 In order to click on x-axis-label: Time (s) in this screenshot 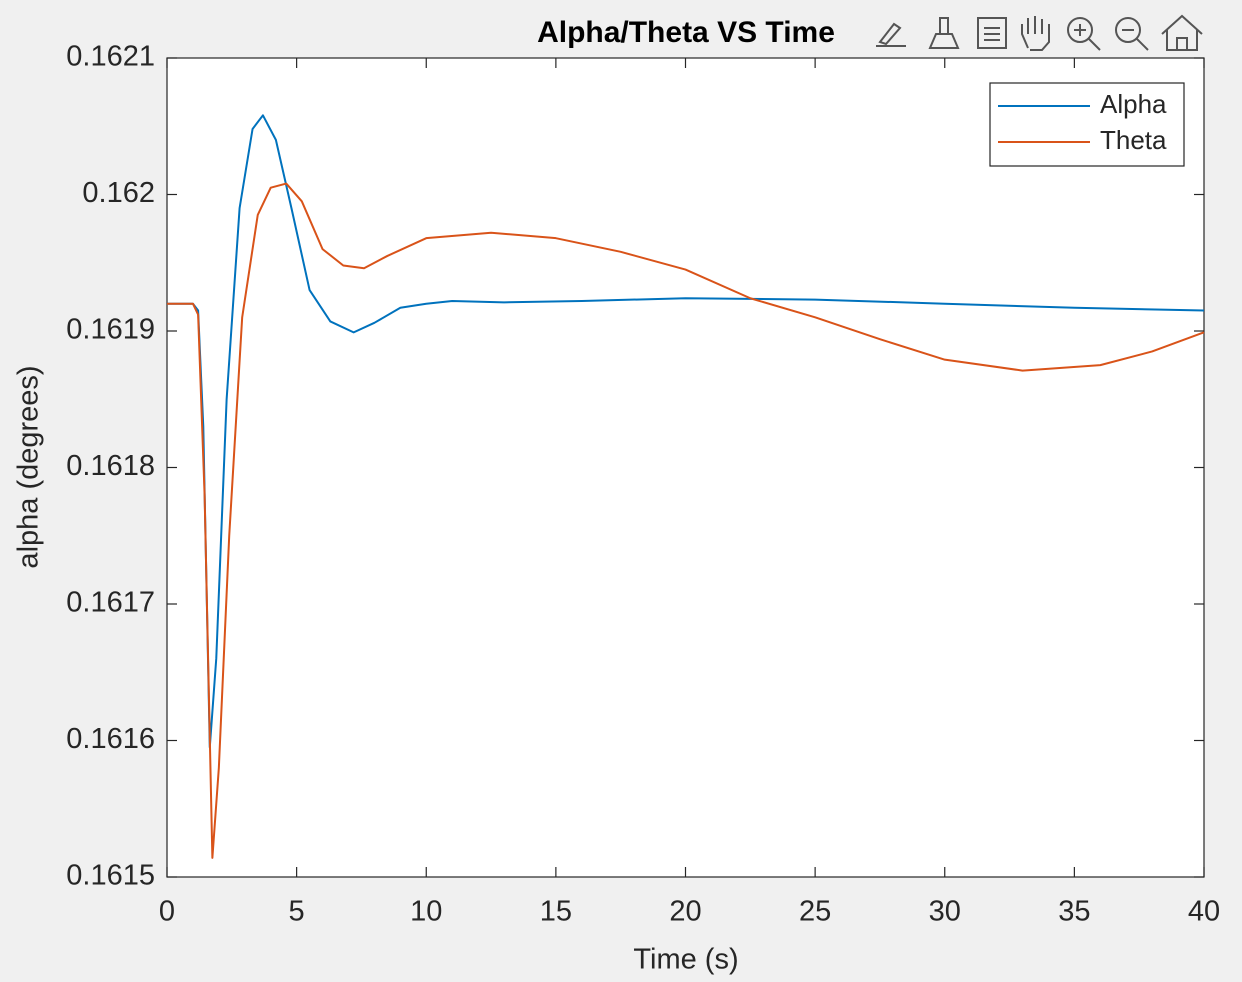, I will do `click(685, 960)`.